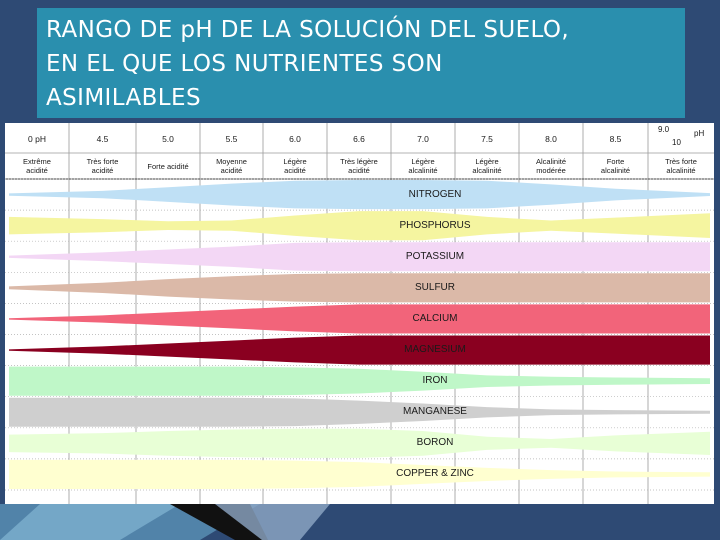 The width and height of the screenshot is (720, 540). I want to click on nutrient-name-label: BORON, so click(435, 443).